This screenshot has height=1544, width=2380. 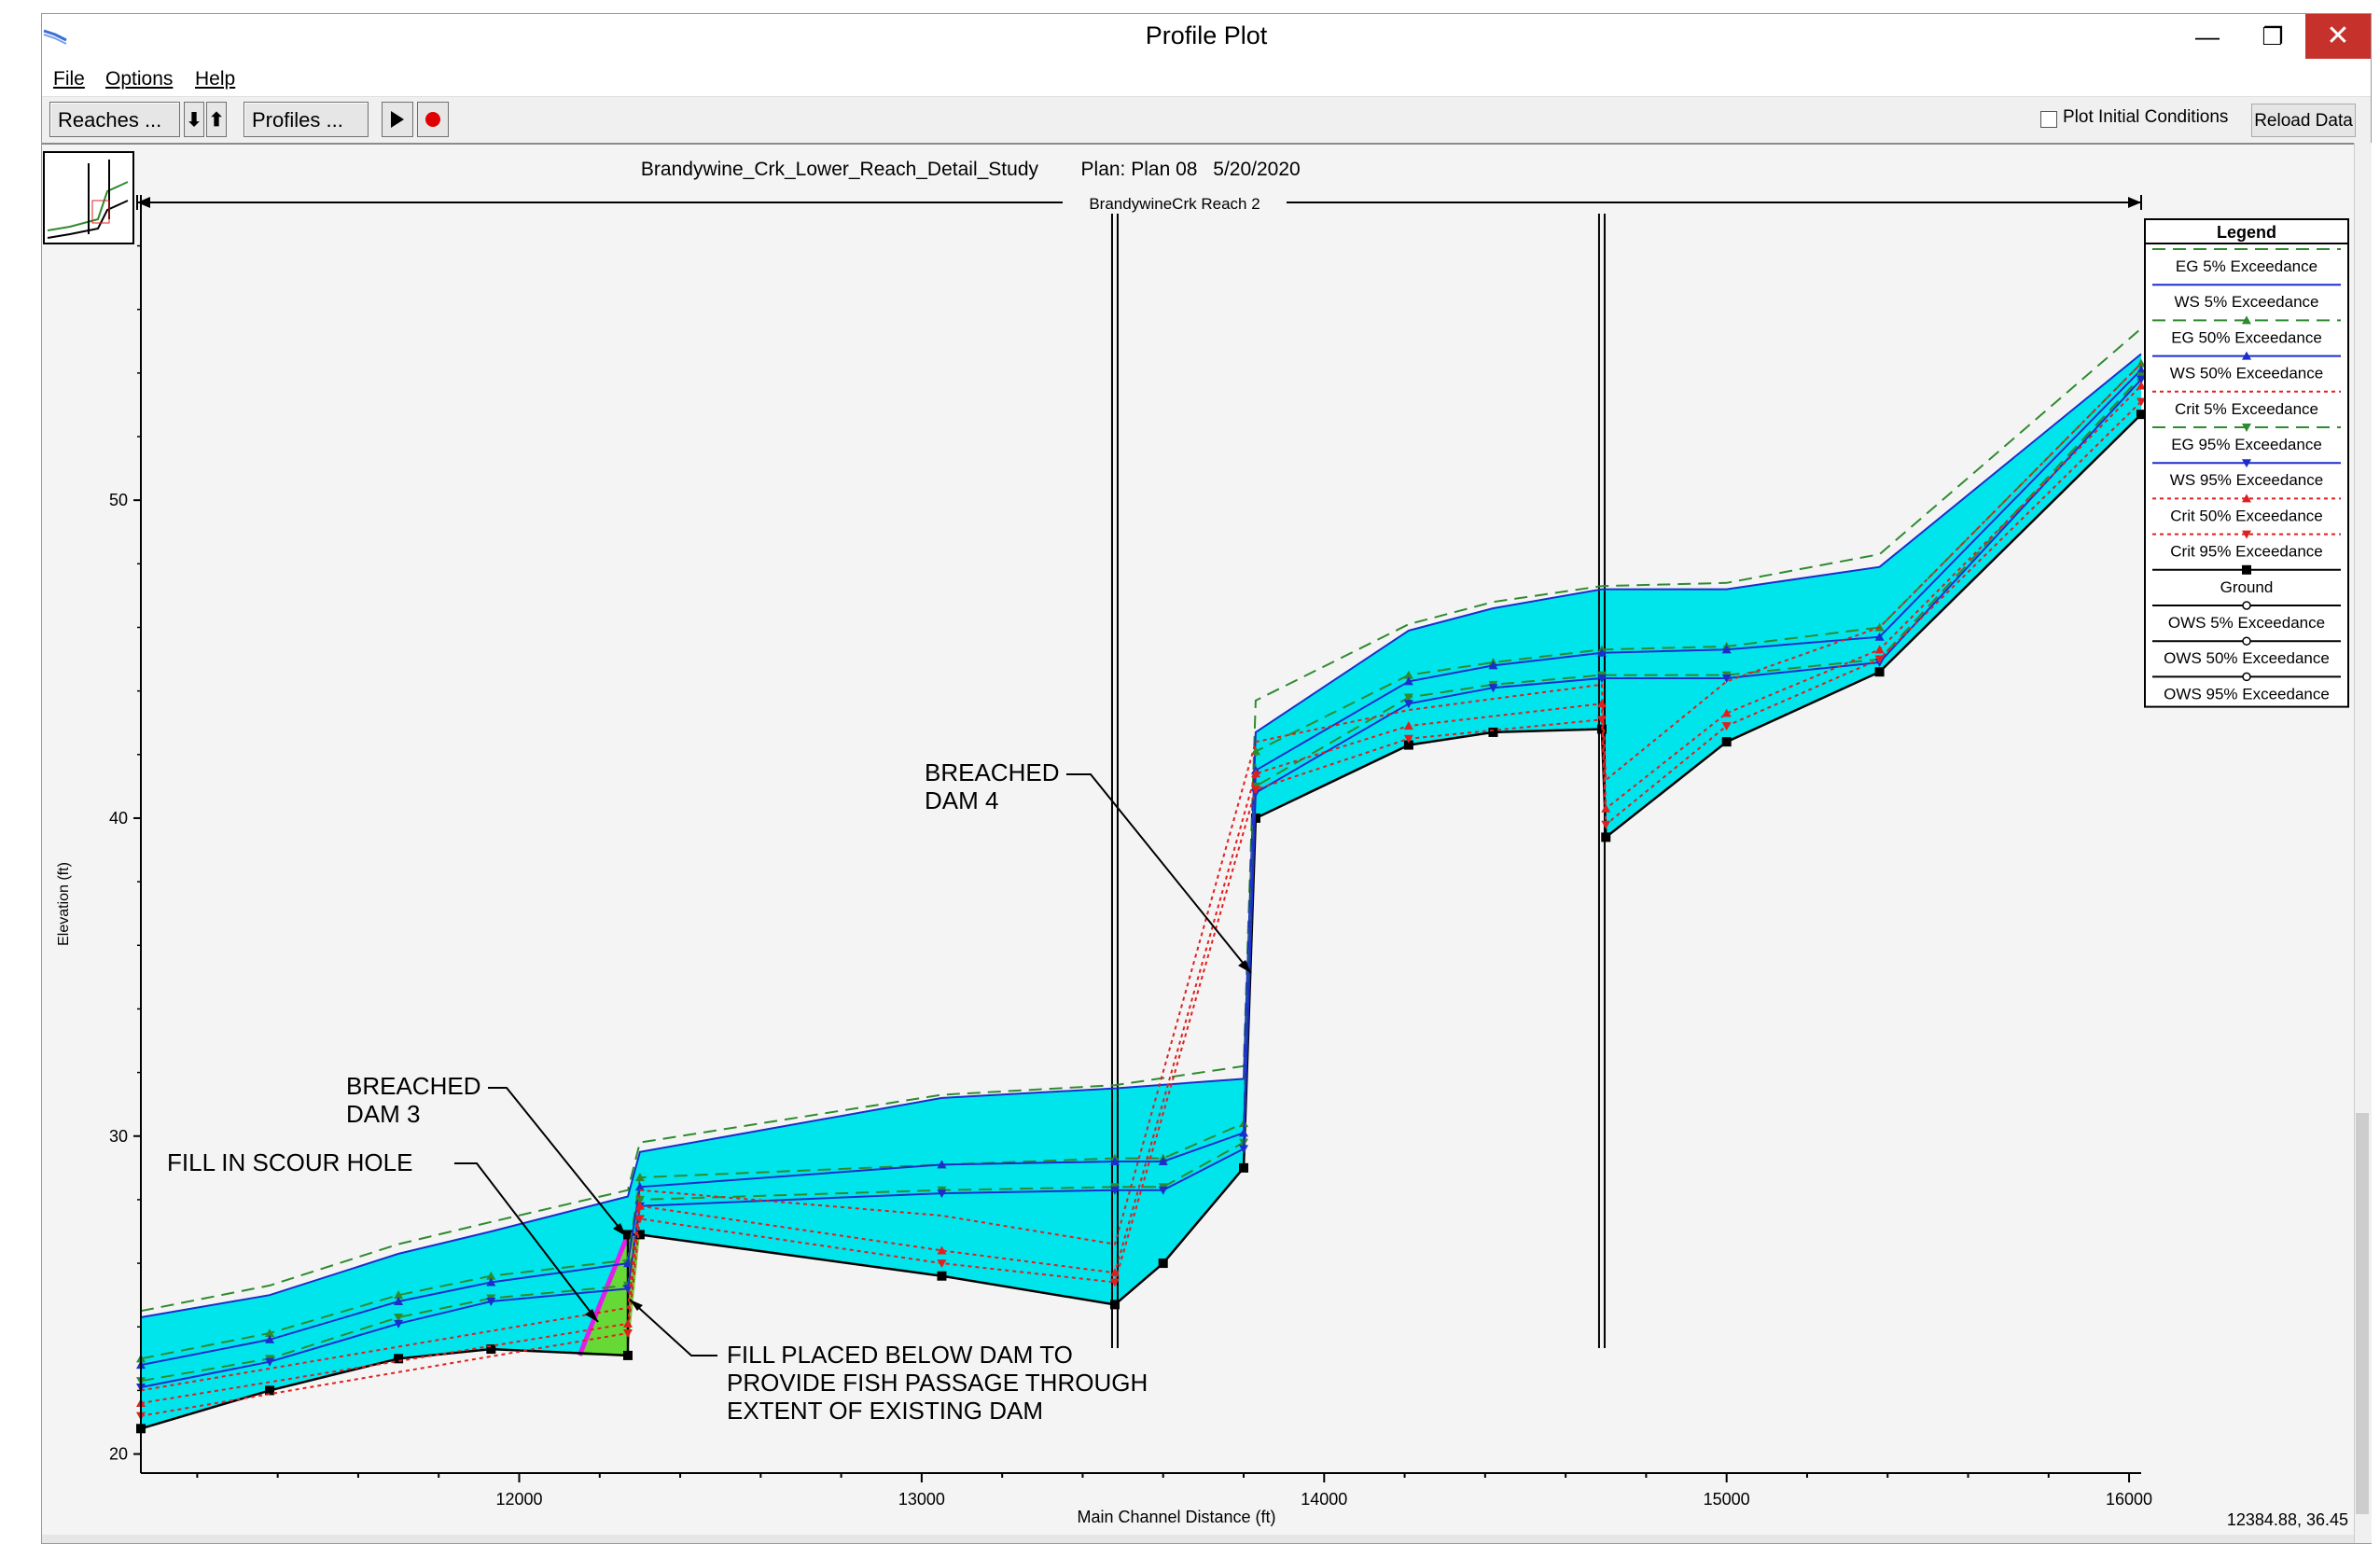 I want to click on x-tick-label: 14000, so click(x=1324, y=1500).